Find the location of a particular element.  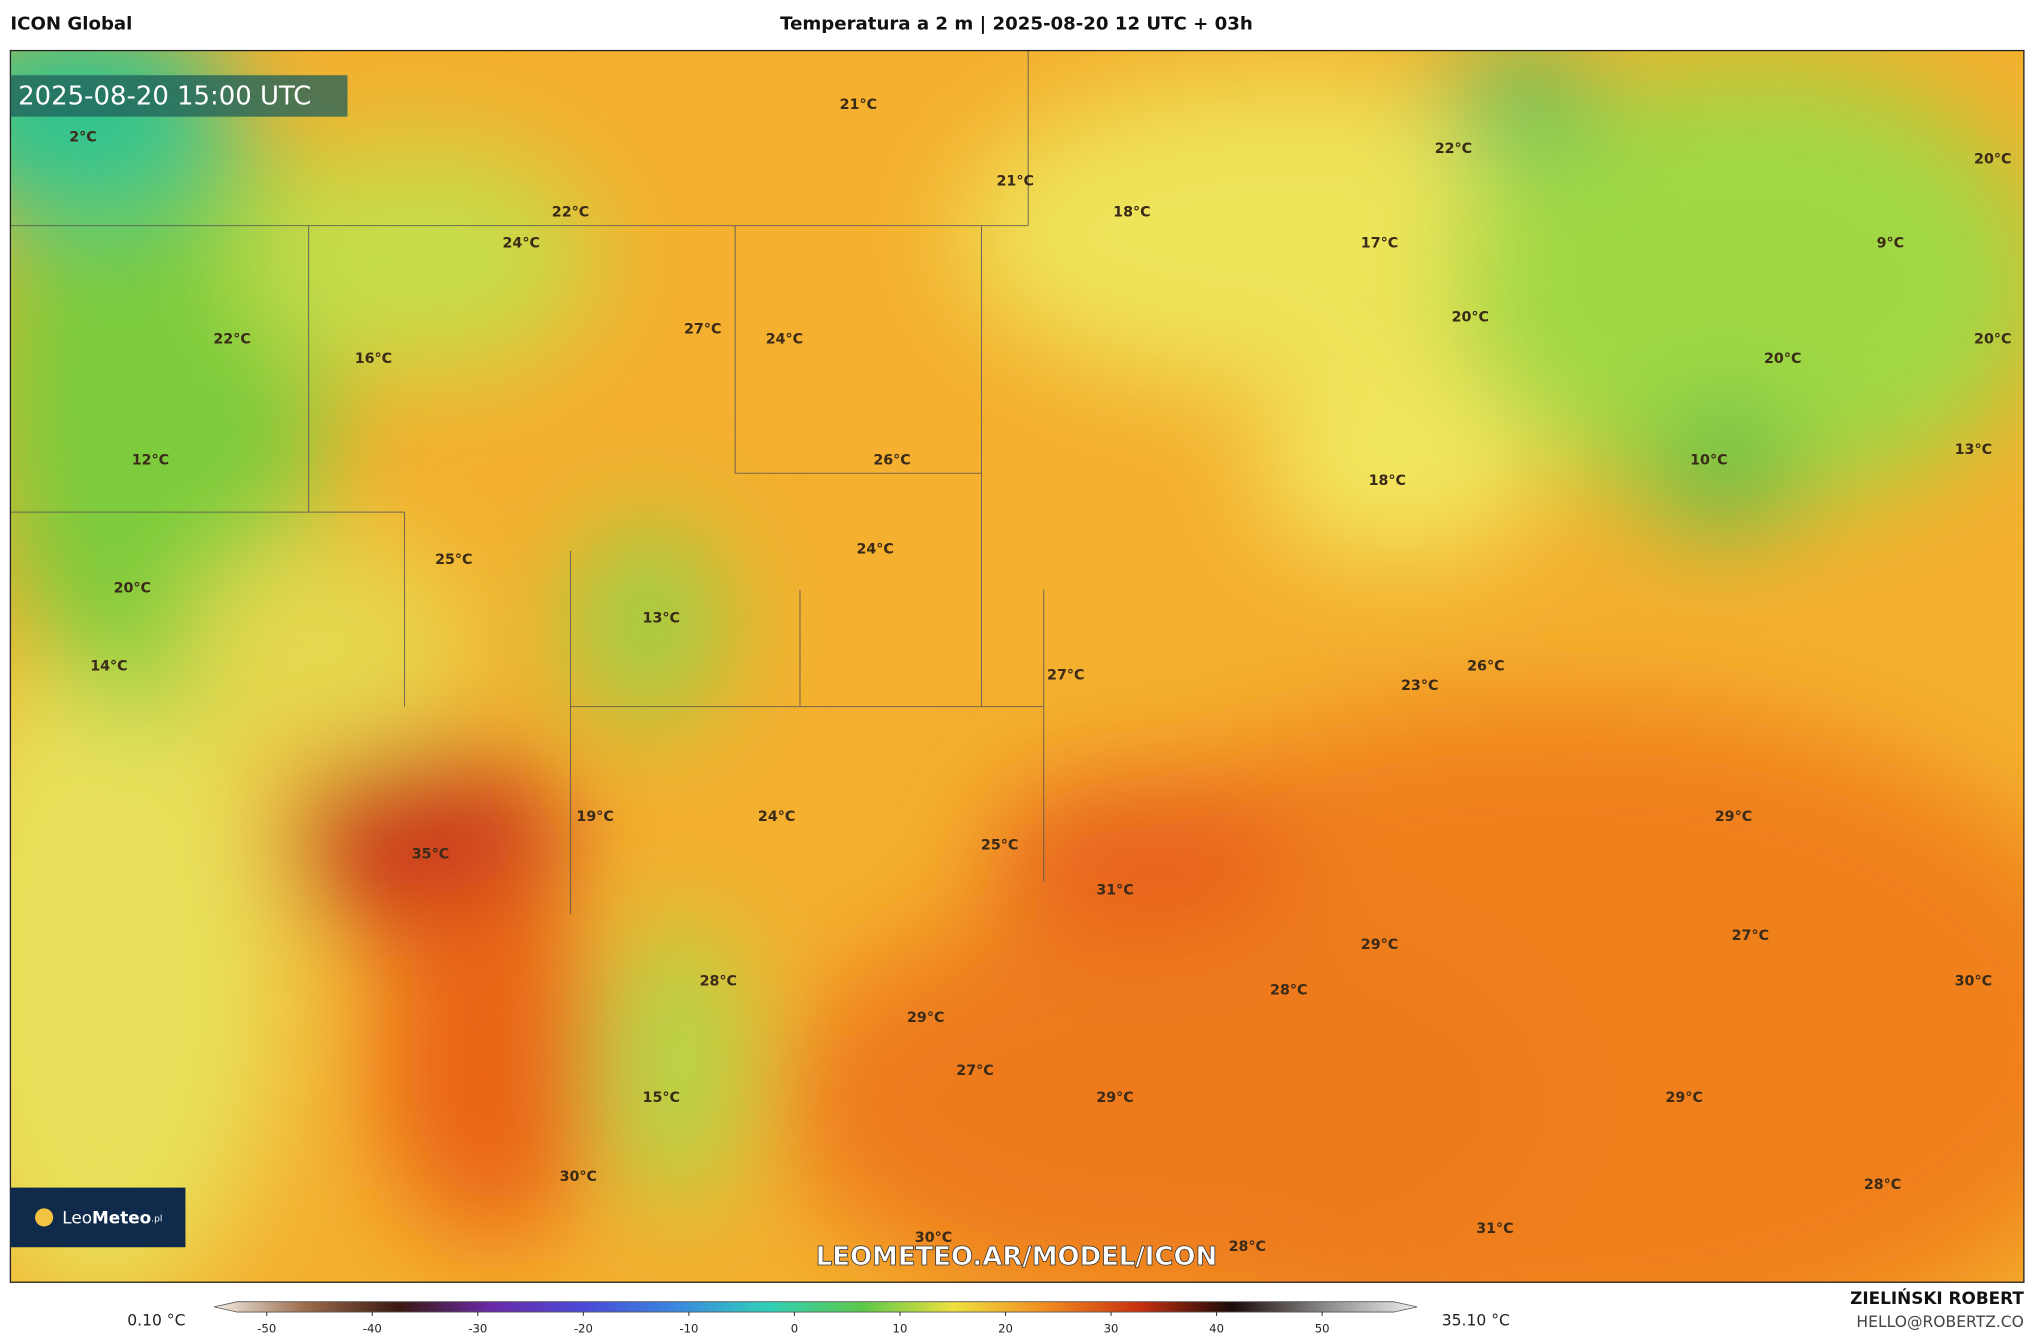

model-name: ICON Global is located at coordinates (71, 24).